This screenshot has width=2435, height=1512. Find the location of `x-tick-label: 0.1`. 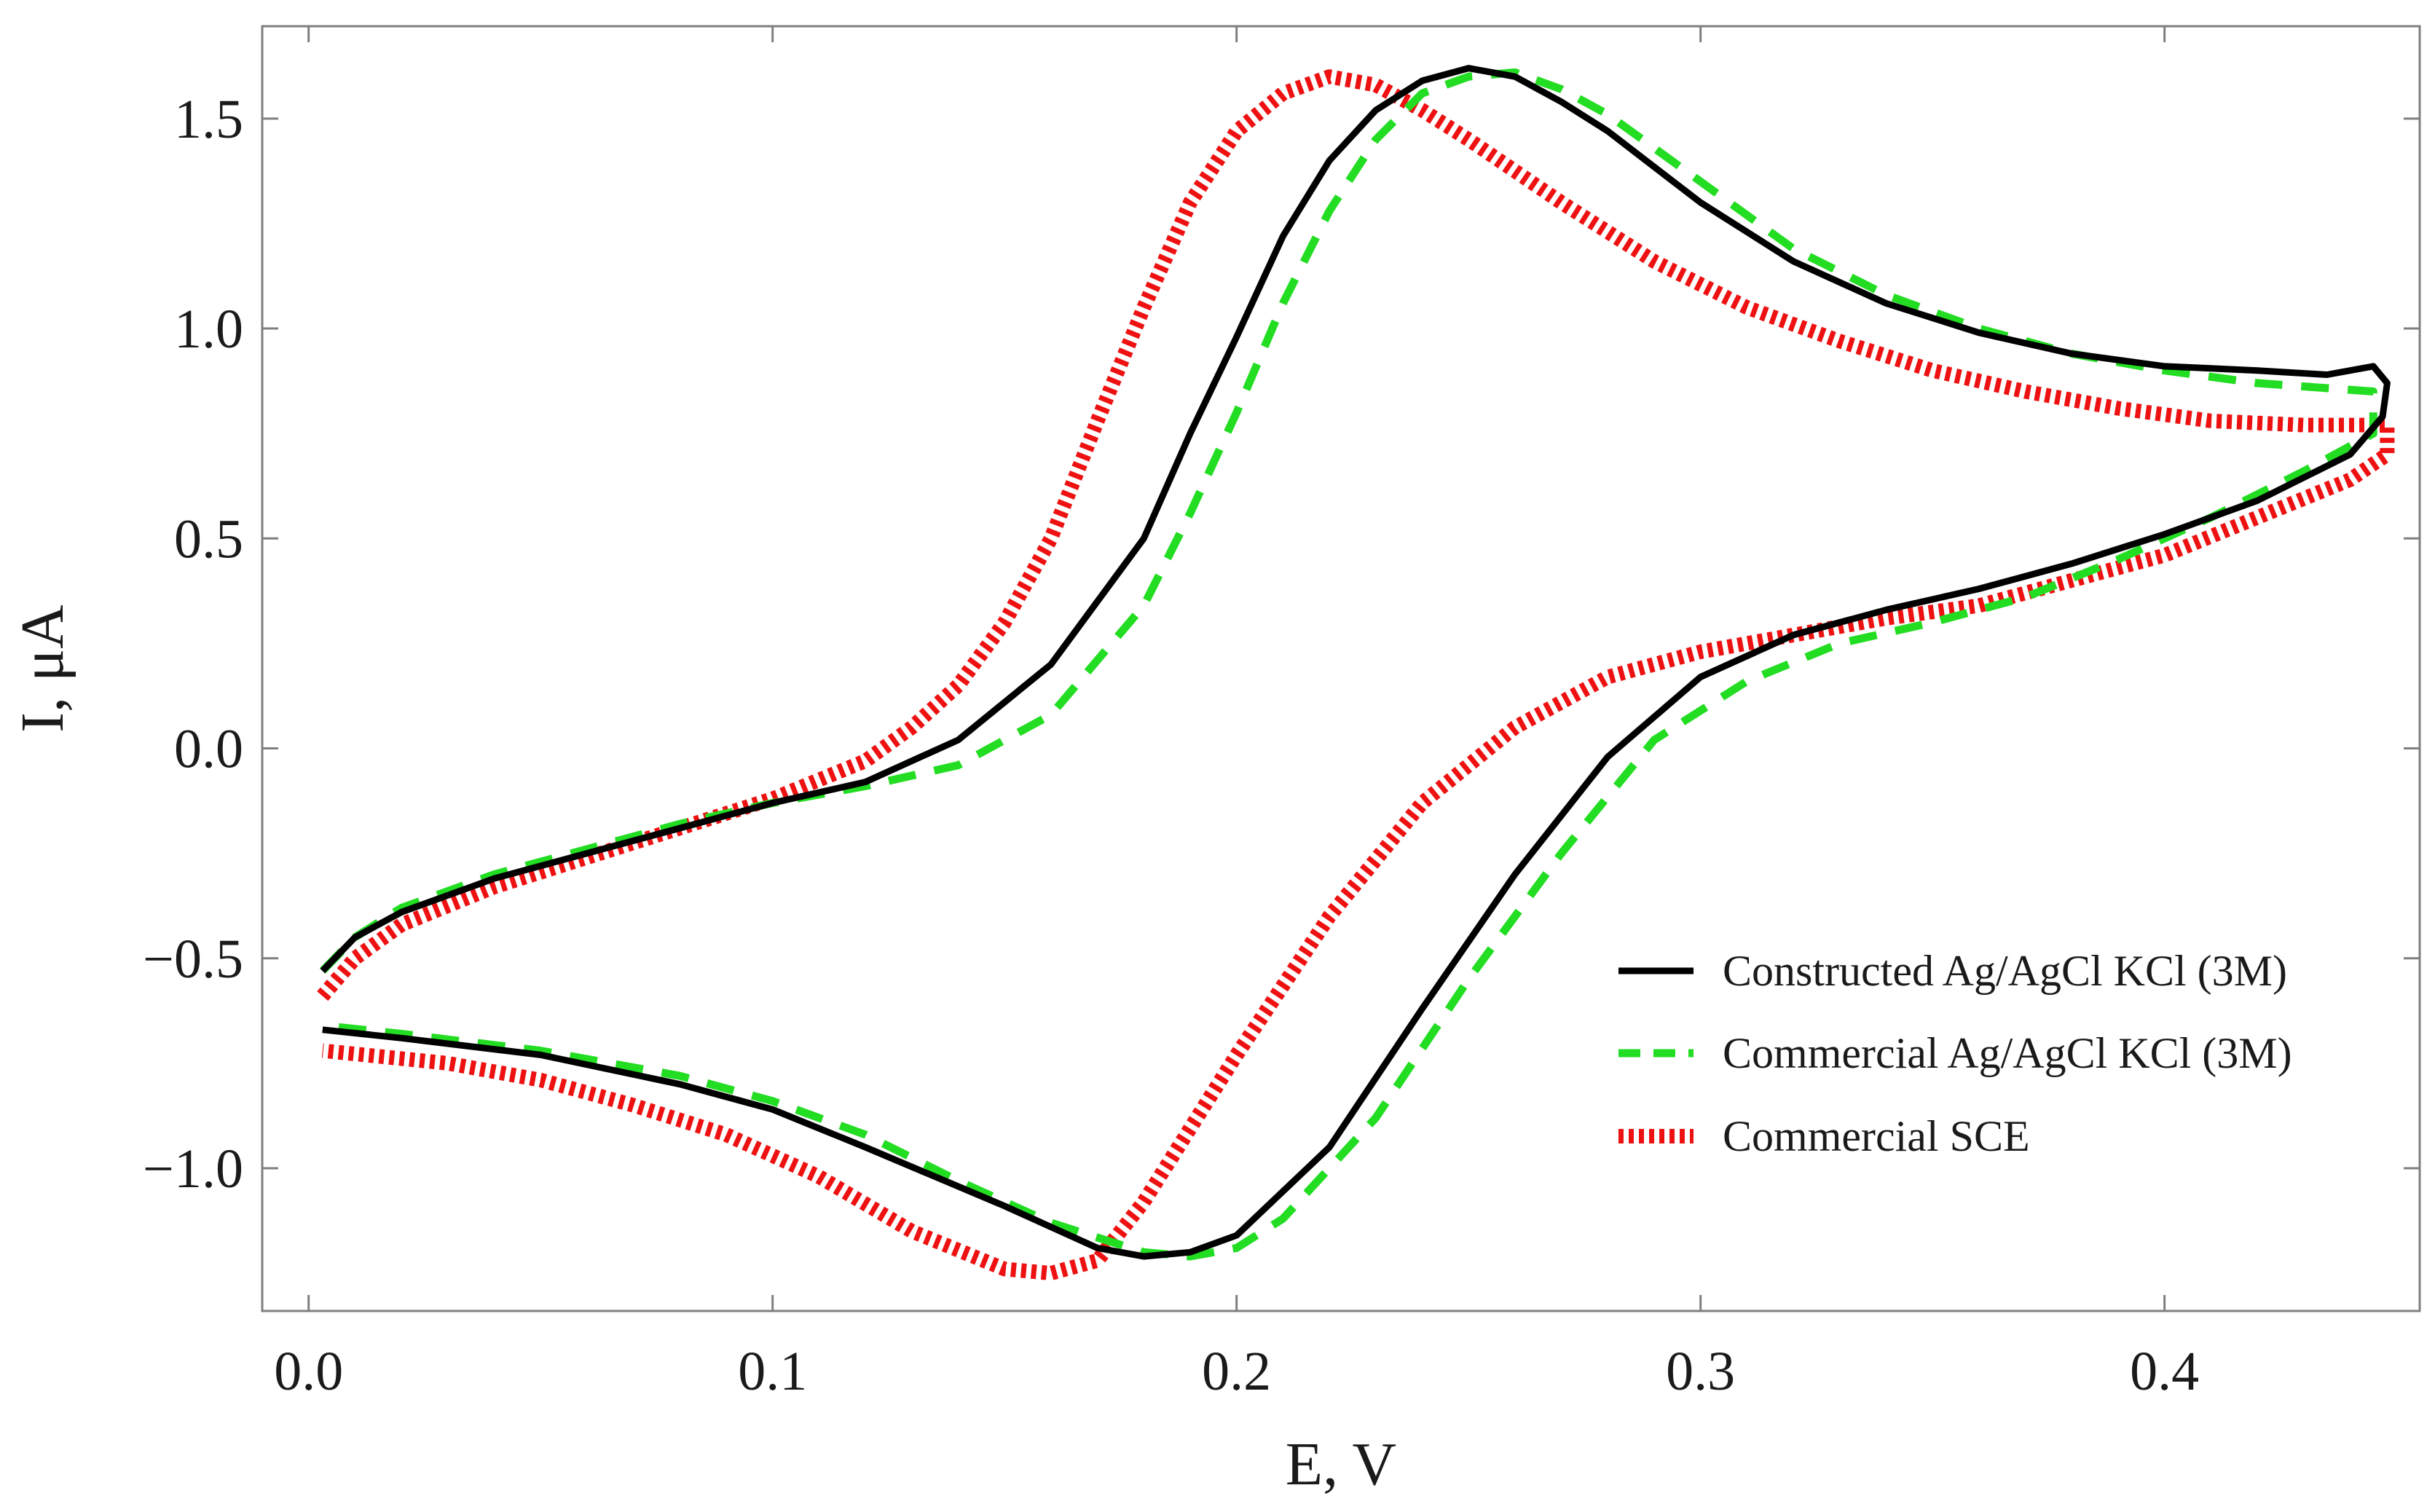

x-tick-label: 0.1 is located at coordinates (772, 1371).